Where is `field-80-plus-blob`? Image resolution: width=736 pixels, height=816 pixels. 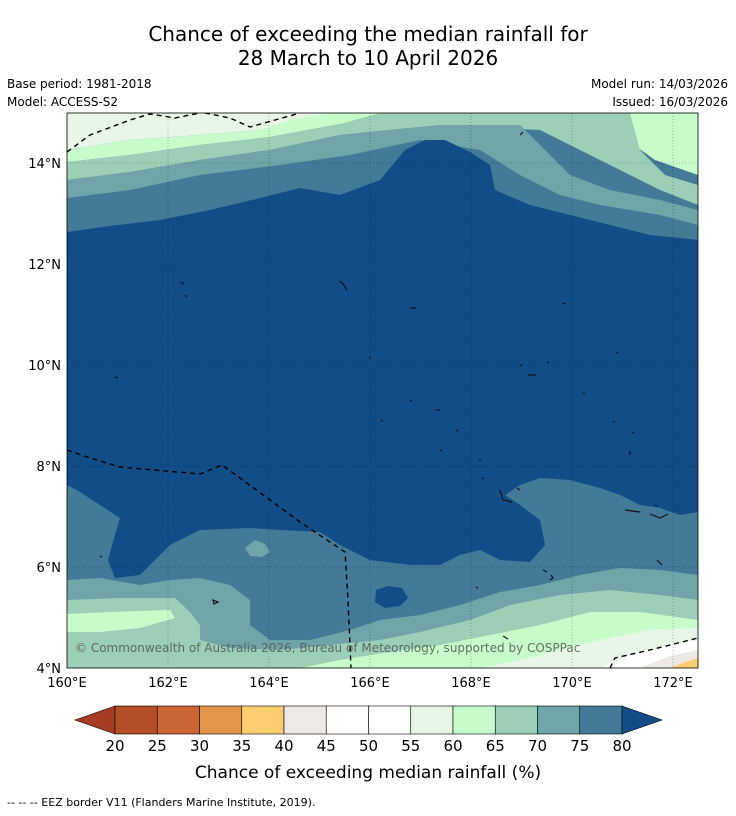 field-80-plus-blob is located at coordinates (391, 597).